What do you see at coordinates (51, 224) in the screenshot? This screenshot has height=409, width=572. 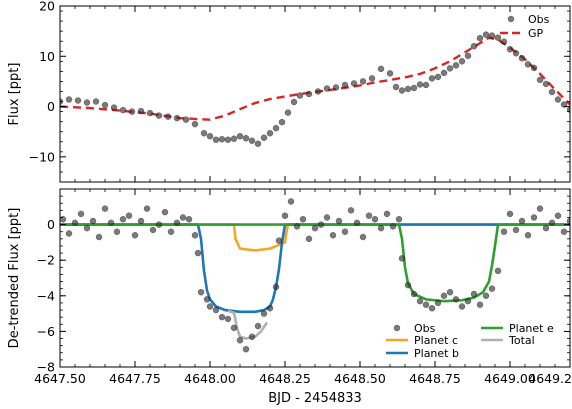 I see `y-tick-label: 0` at bounding box center [51, 224].